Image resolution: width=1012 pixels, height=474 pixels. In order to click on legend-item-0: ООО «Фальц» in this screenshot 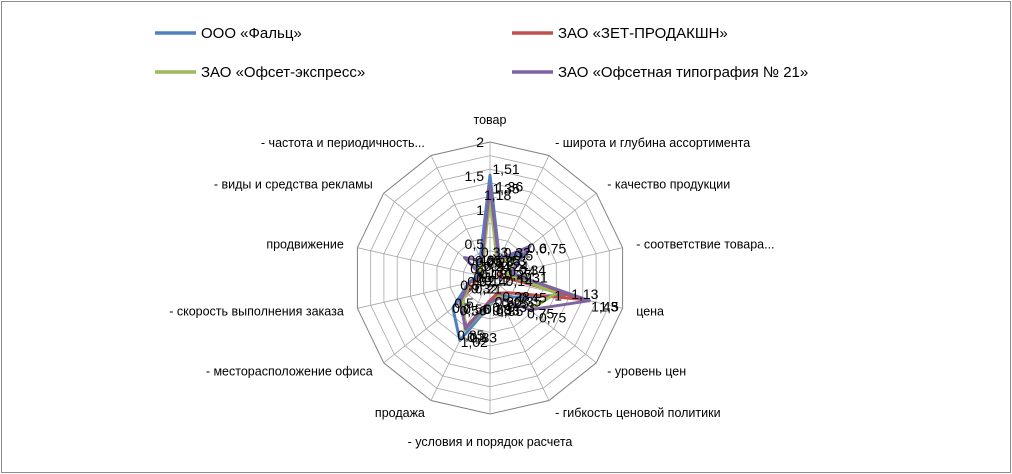, I will do `click(228, 33)`.